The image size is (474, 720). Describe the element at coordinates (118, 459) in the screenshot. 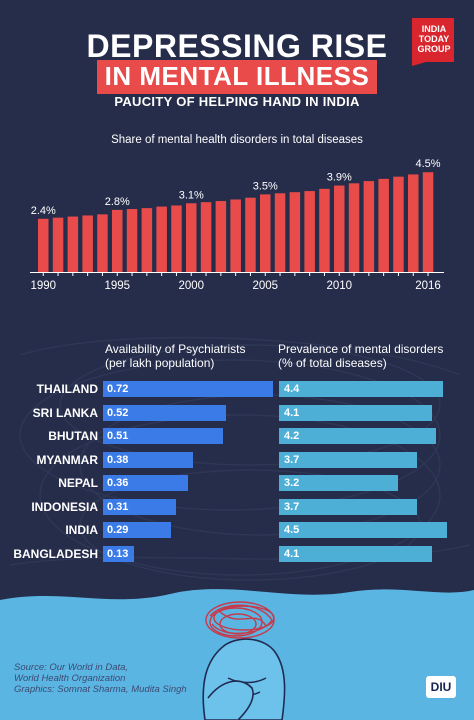

I see `psychiatrists-value-label: 0.38` at that location.